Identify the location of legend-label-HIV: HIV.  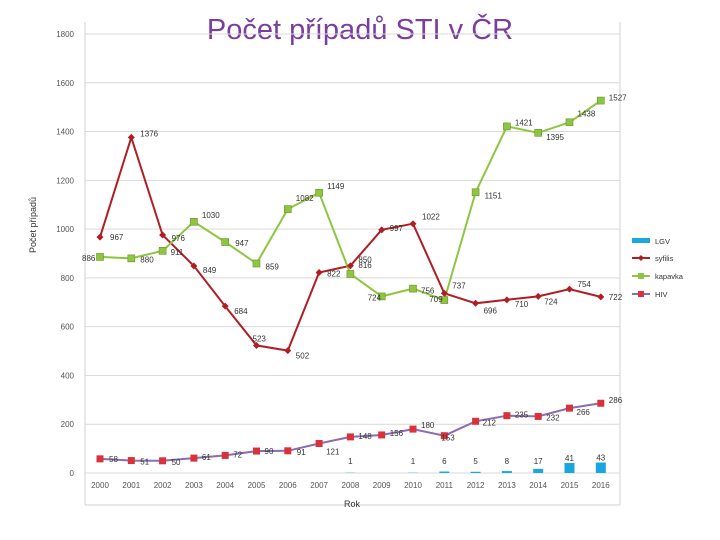
(661, 294).